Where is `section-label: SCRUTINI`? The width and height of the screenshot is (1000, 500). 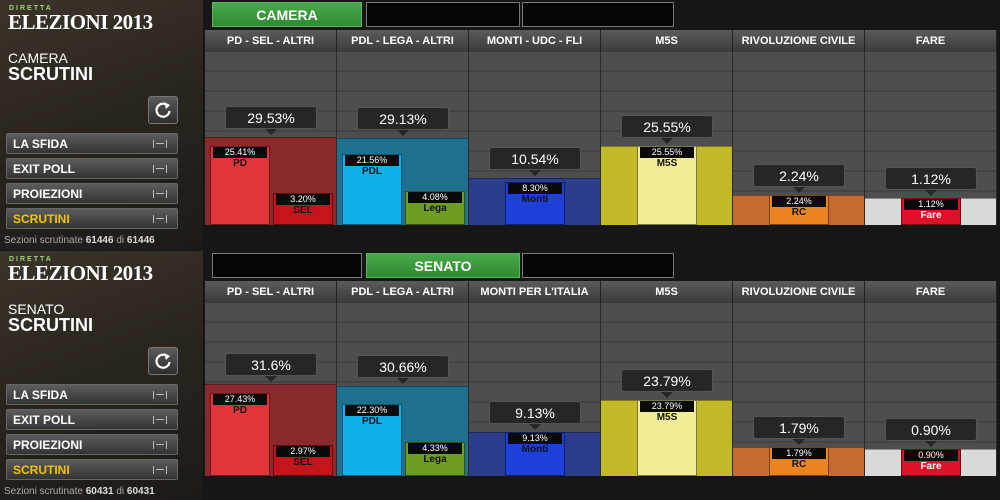 section-label: SCRUTINI is located at coordinates (50, 325).